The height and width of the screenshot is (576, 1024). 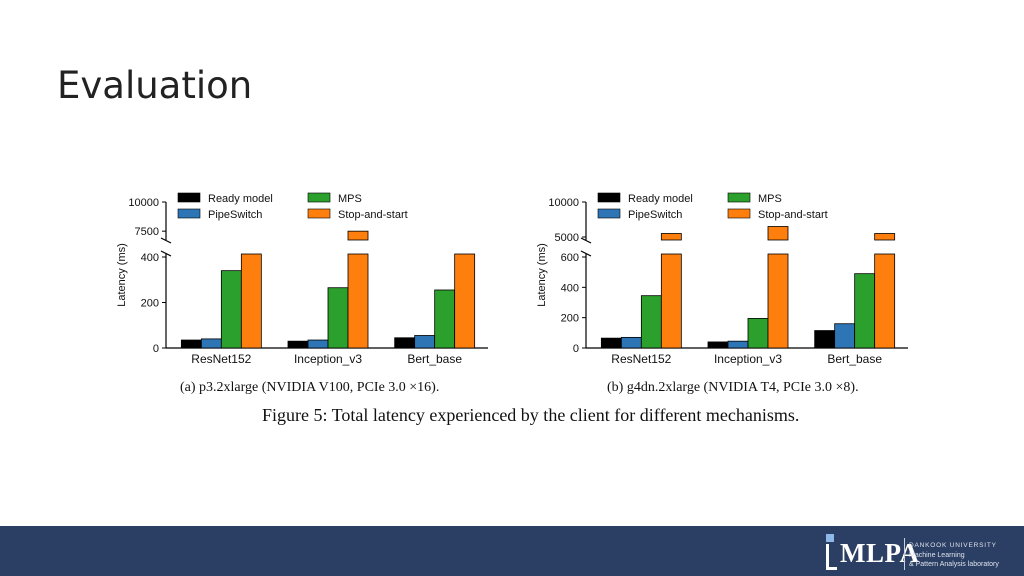 What do you see at coordinates (954, 564) in the screenshot?
I see `logo-line-2: & Pattern Analysis laboratory` at bounding box center [954, 564].